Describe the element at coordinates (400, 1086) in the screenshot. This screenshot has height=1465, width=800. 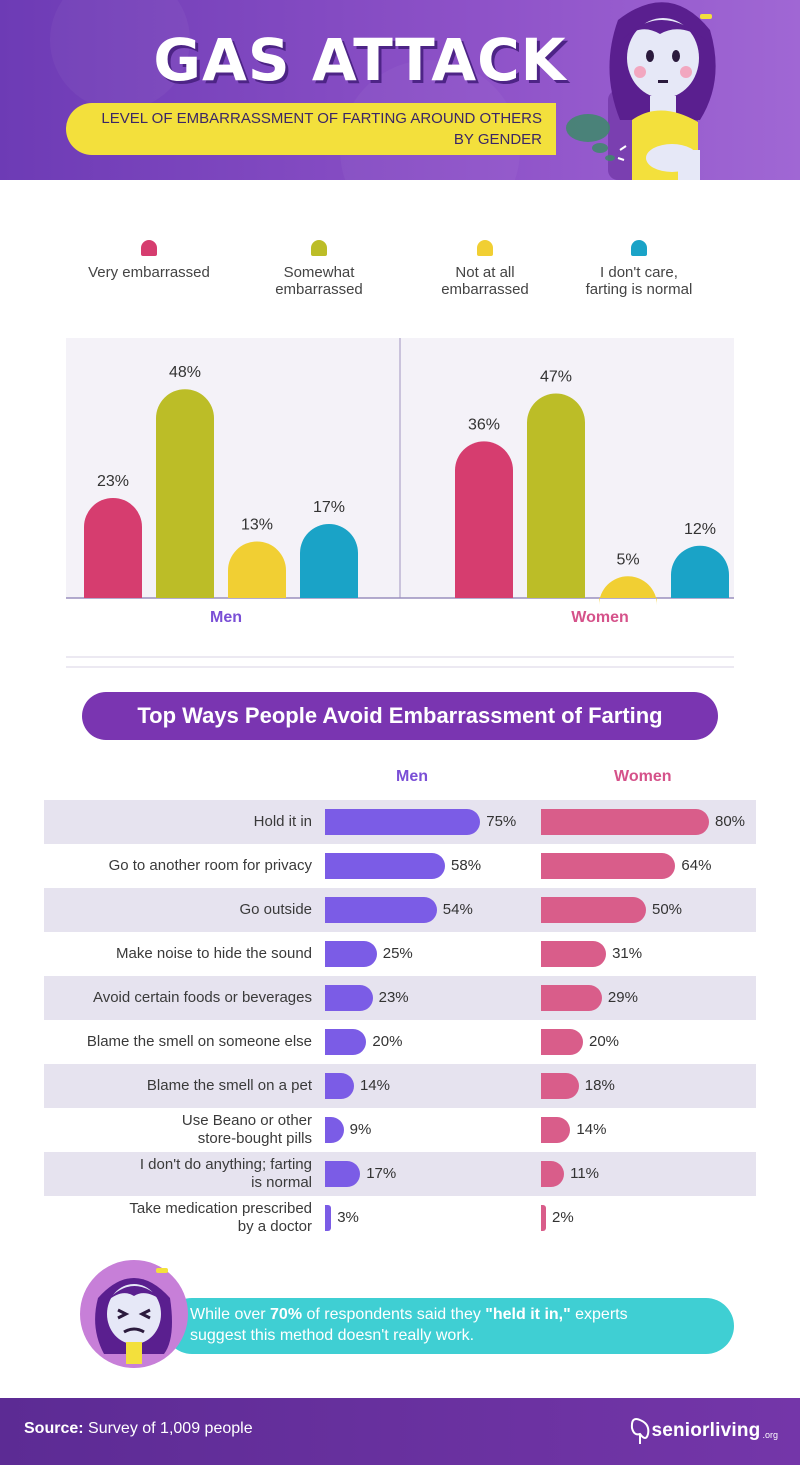
I see `table-row: Blame the smell on a pet 14% 18%` at that location.